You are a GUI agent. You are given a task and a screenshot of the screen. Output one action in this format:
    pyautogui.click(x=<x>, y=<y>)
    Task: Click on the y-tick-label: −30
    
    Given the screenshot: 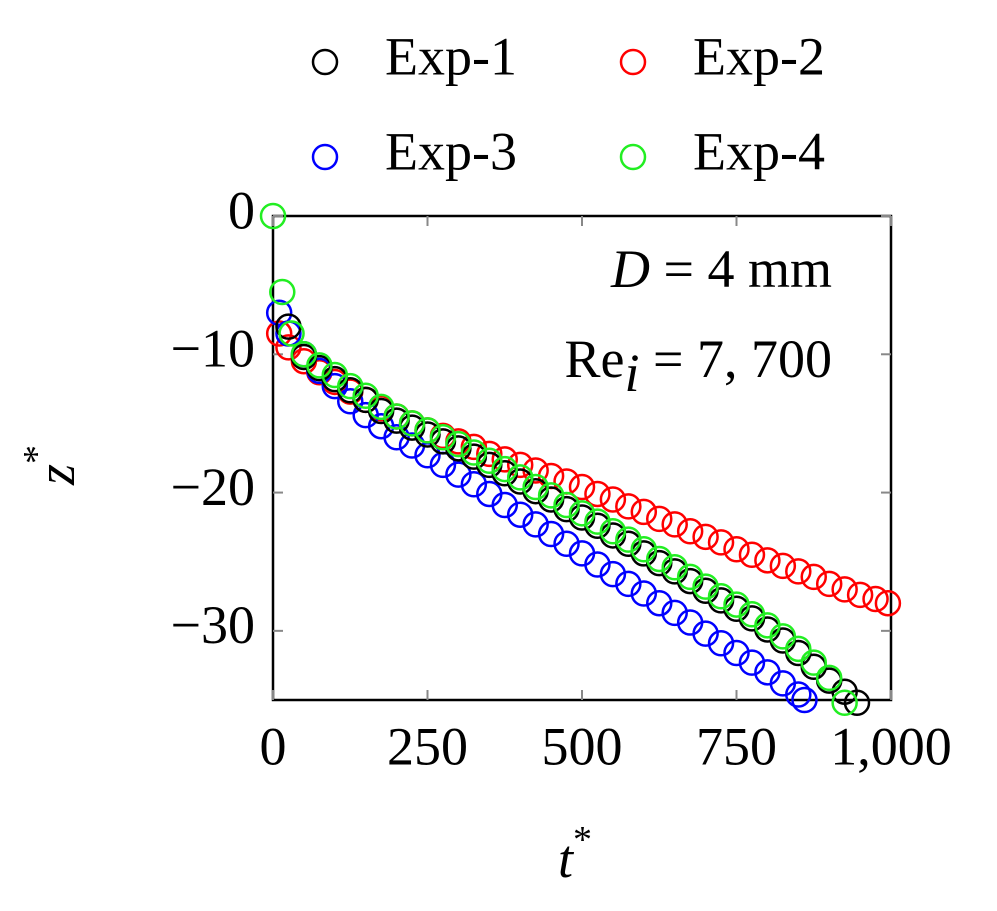 What is the action you would take?
    pyautogui.click(x=213, y=625)
    